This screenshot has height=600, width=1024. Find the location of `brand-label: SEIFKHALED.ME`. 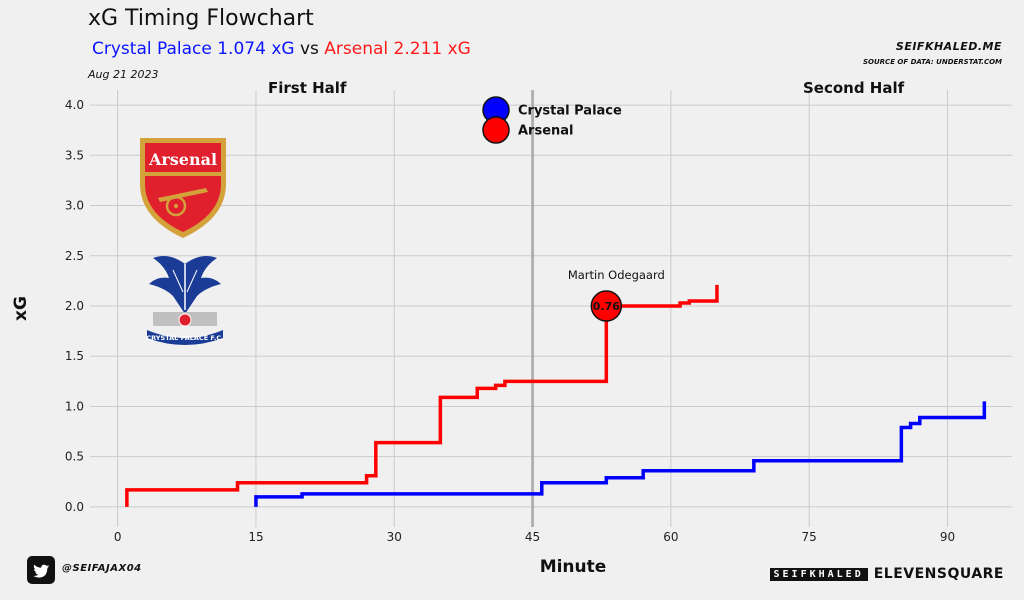

brand-label: SEIFKHALED.ME is located at coordinates (948, 46).